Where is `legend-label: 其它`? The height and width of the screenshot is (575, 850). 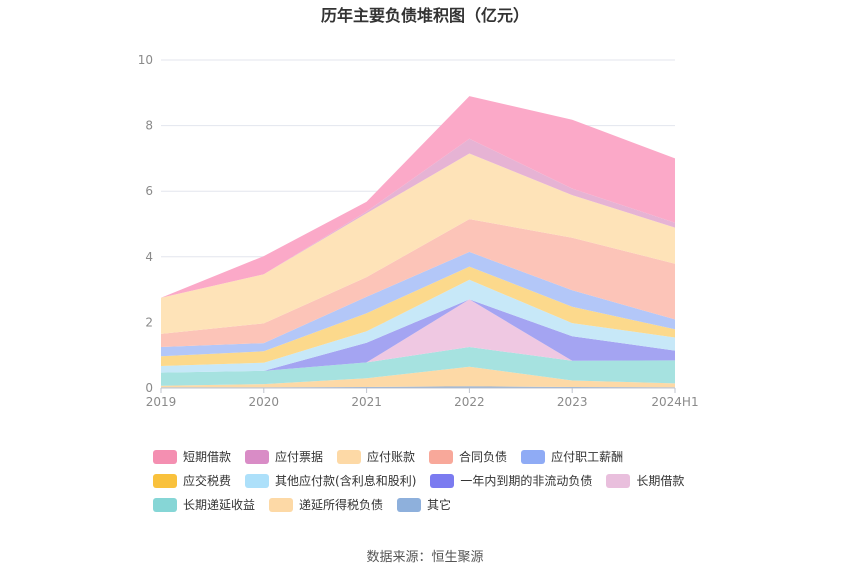
legend-label: 其它 is located at coordinates (439, 505).